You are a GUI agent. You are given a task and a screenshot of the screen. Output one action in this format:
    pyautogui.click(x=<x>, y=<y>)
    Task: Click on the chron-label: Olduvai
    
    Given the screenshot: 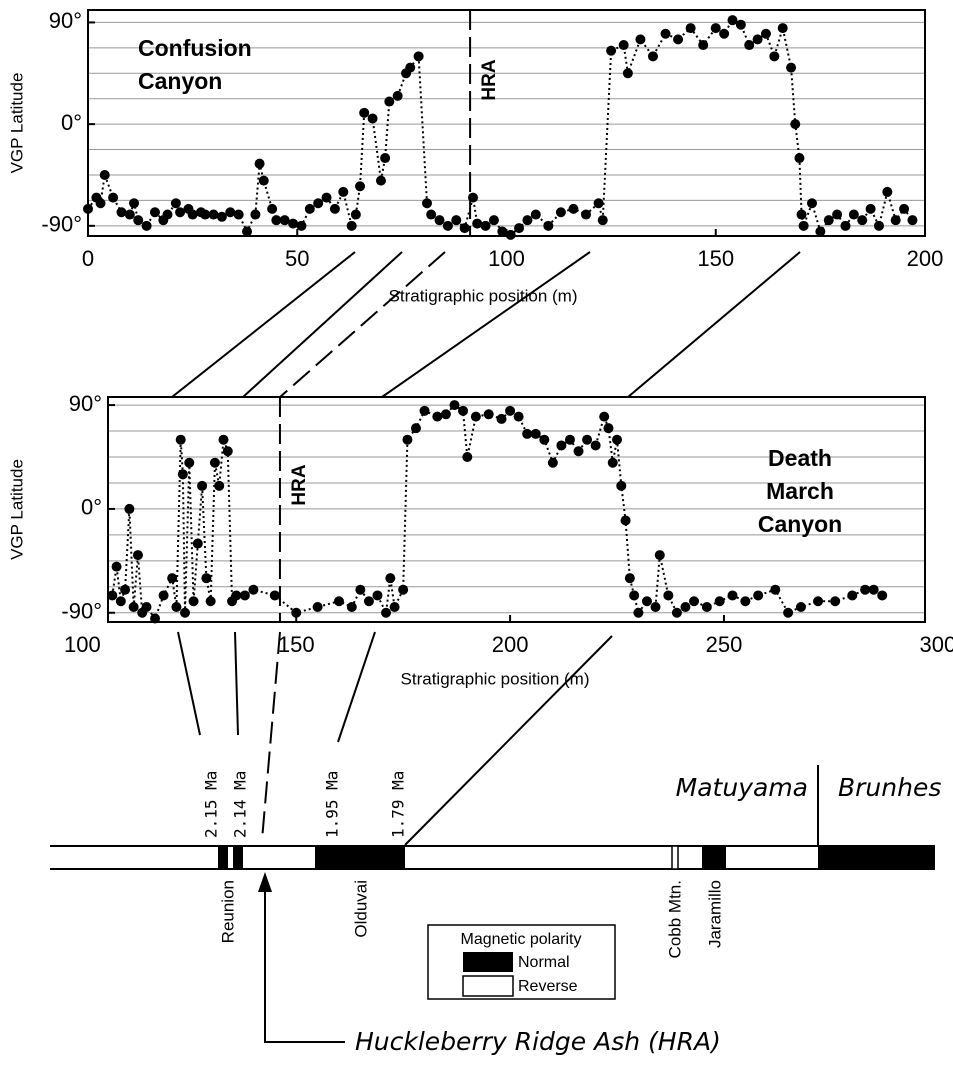 What is the action you would take?
    pyautogui.click(x=360, y=909)
    